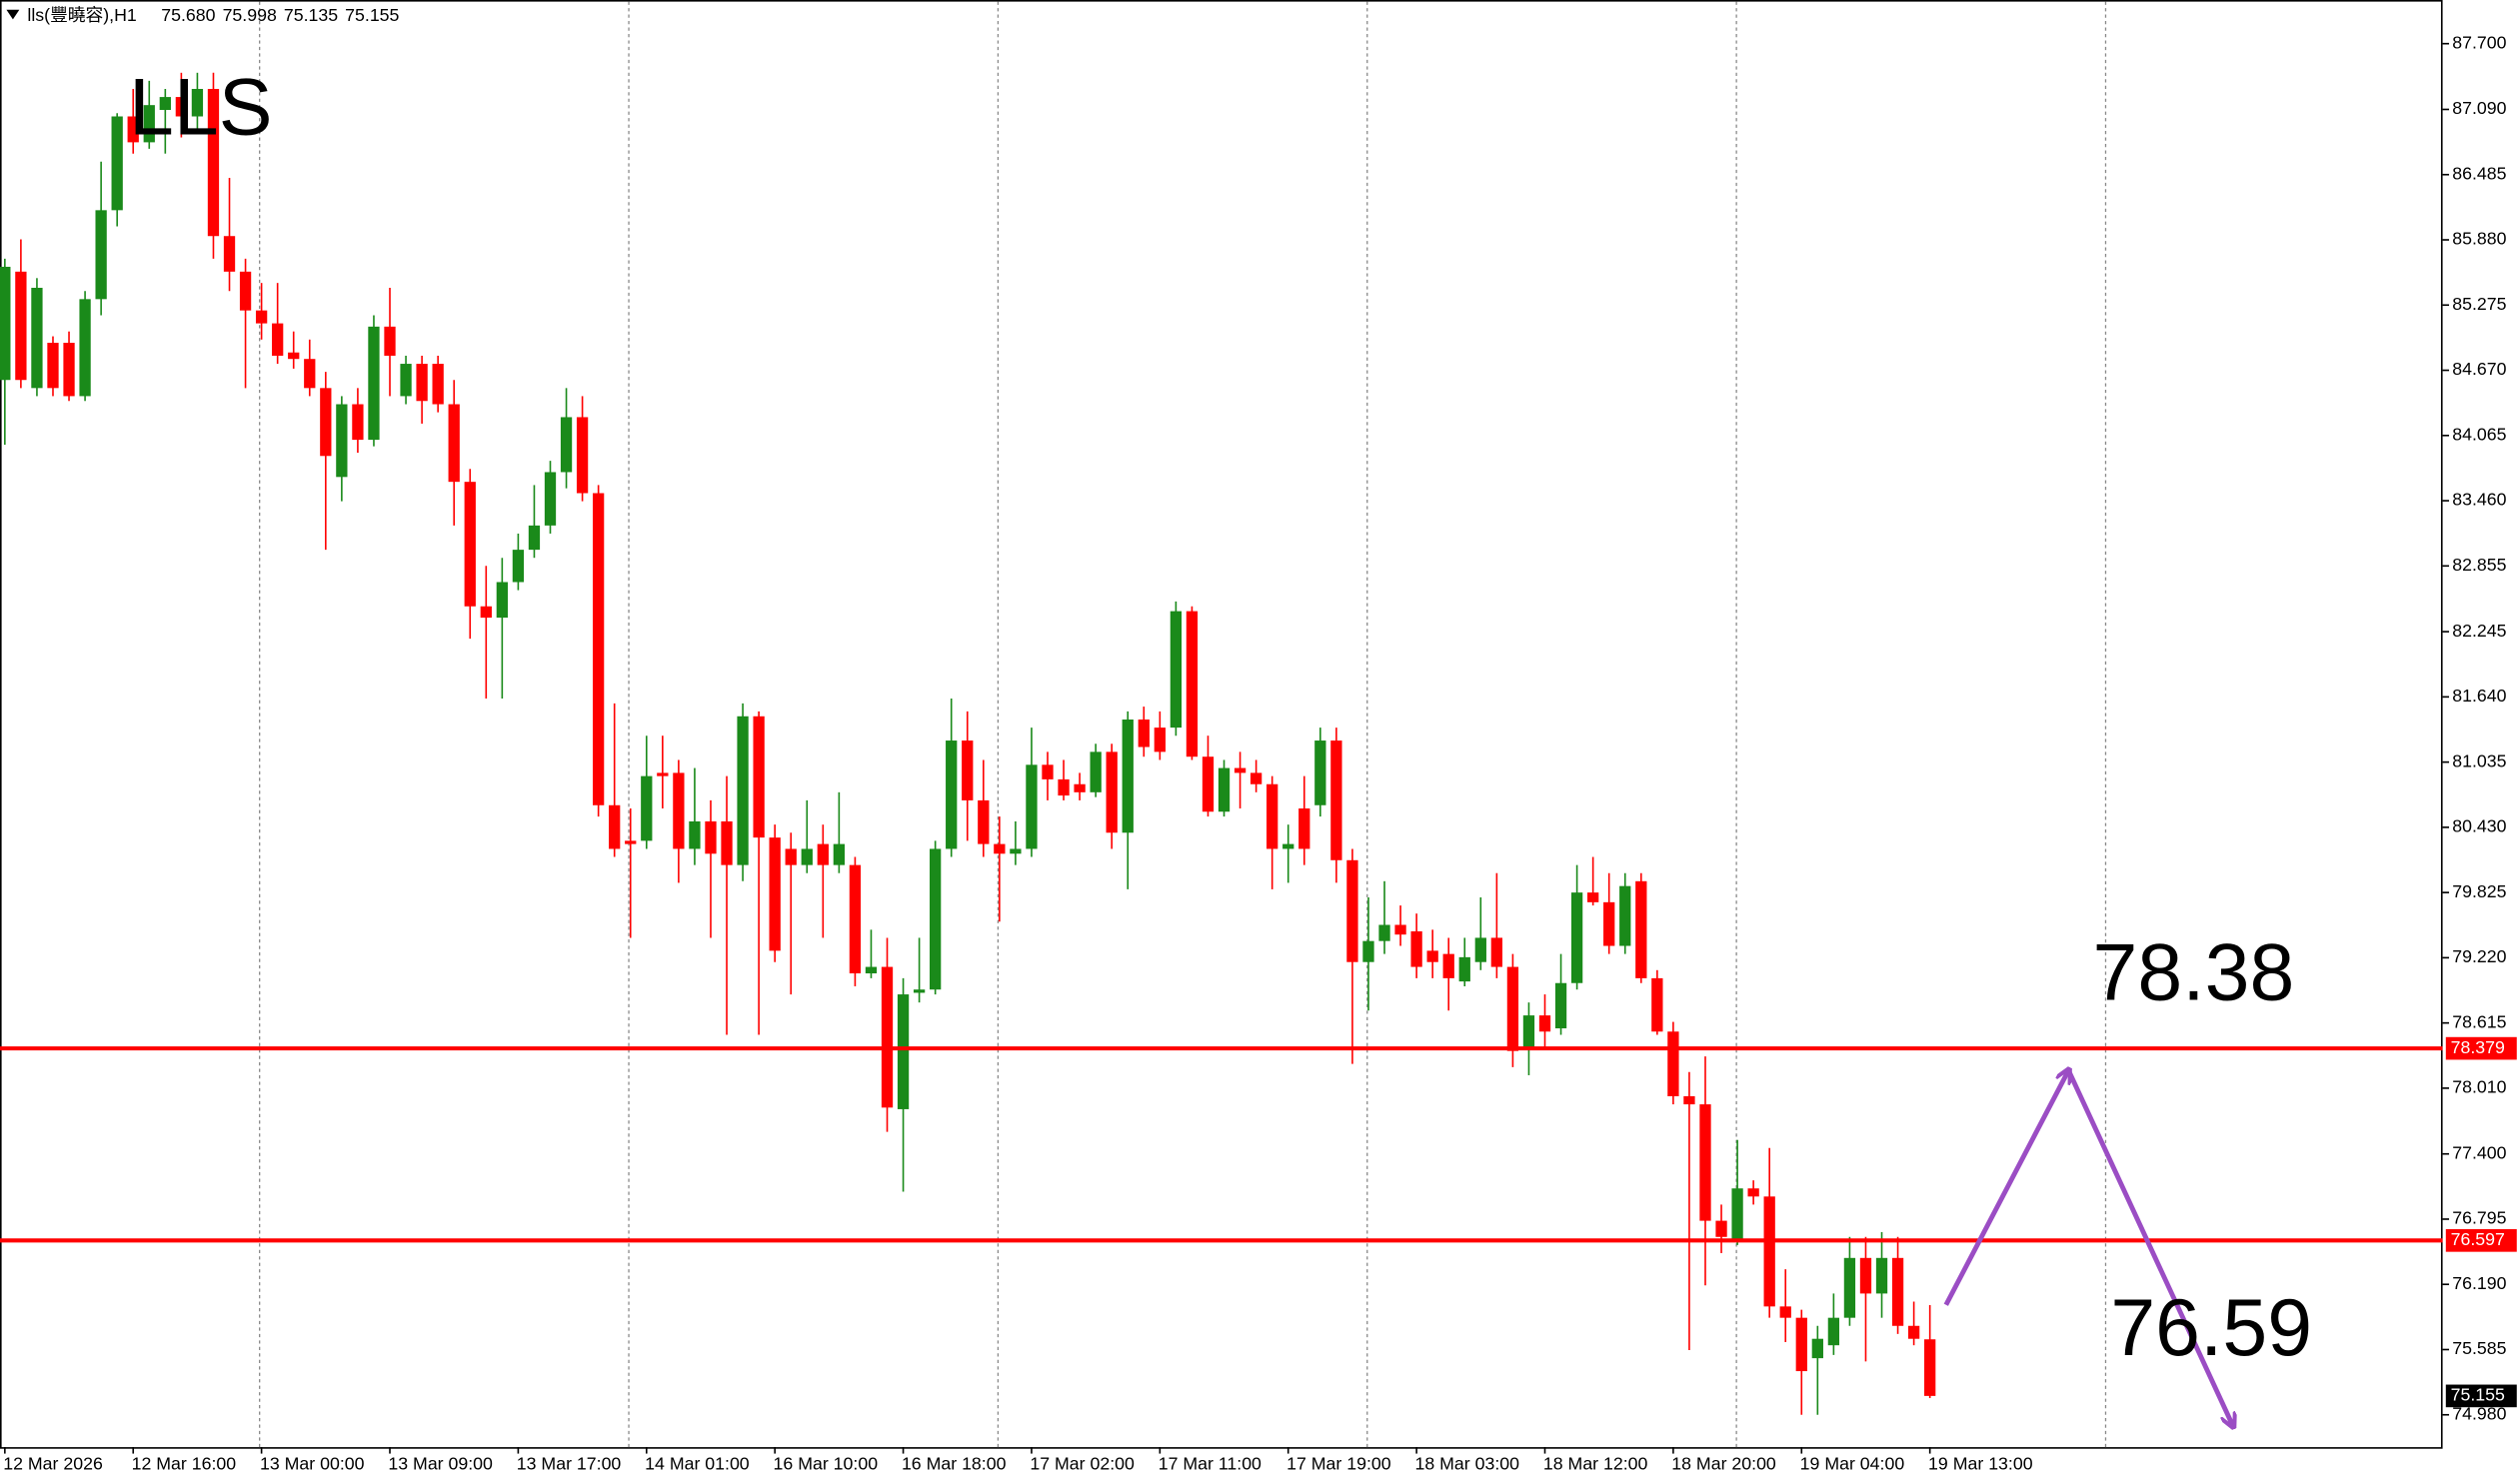 The image size is (2520, 1473). What do you see at coordinates (1852, 1463) in the screenshot?
I see `x-tick-label: 19 Mar 04:00` at bounding box center [1852, 1463].